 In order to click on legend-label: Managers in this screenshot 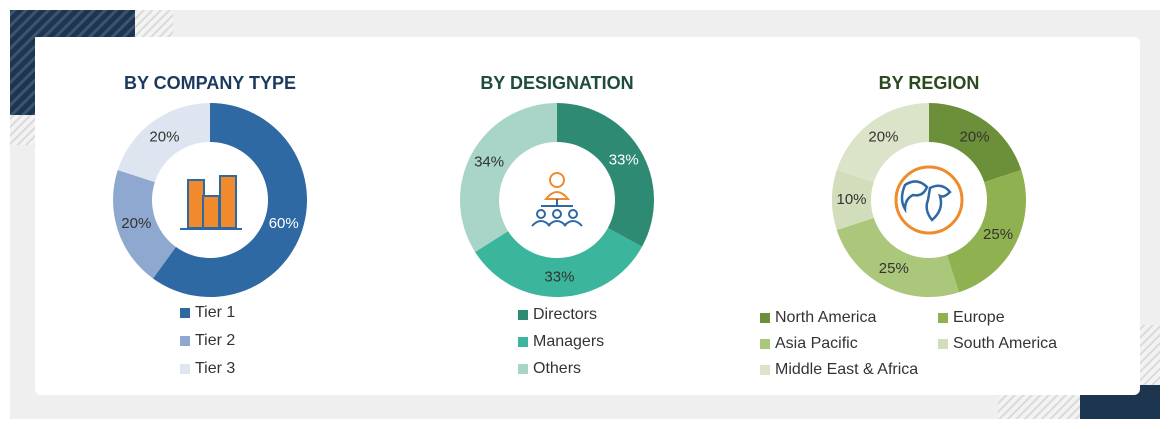, I will do `click(568, 341)`.